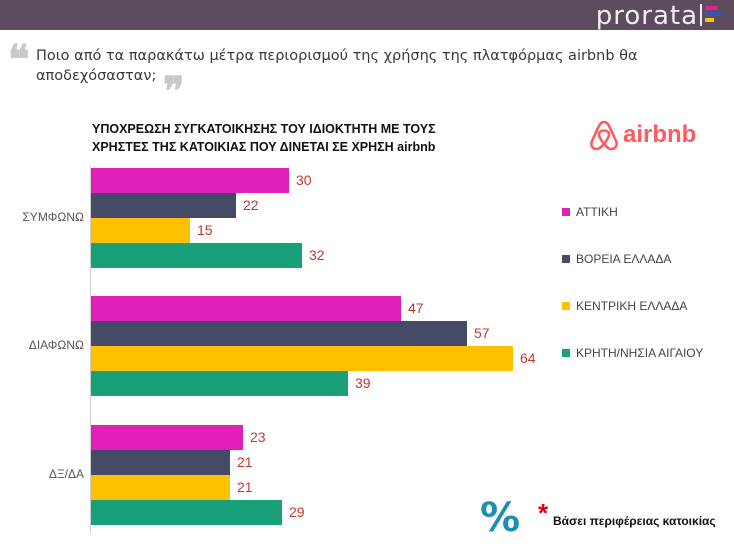 This screenshot has width=734, height=551. I want to click on category-label: ΔΞ/ΔΑ, so click(66, 474).